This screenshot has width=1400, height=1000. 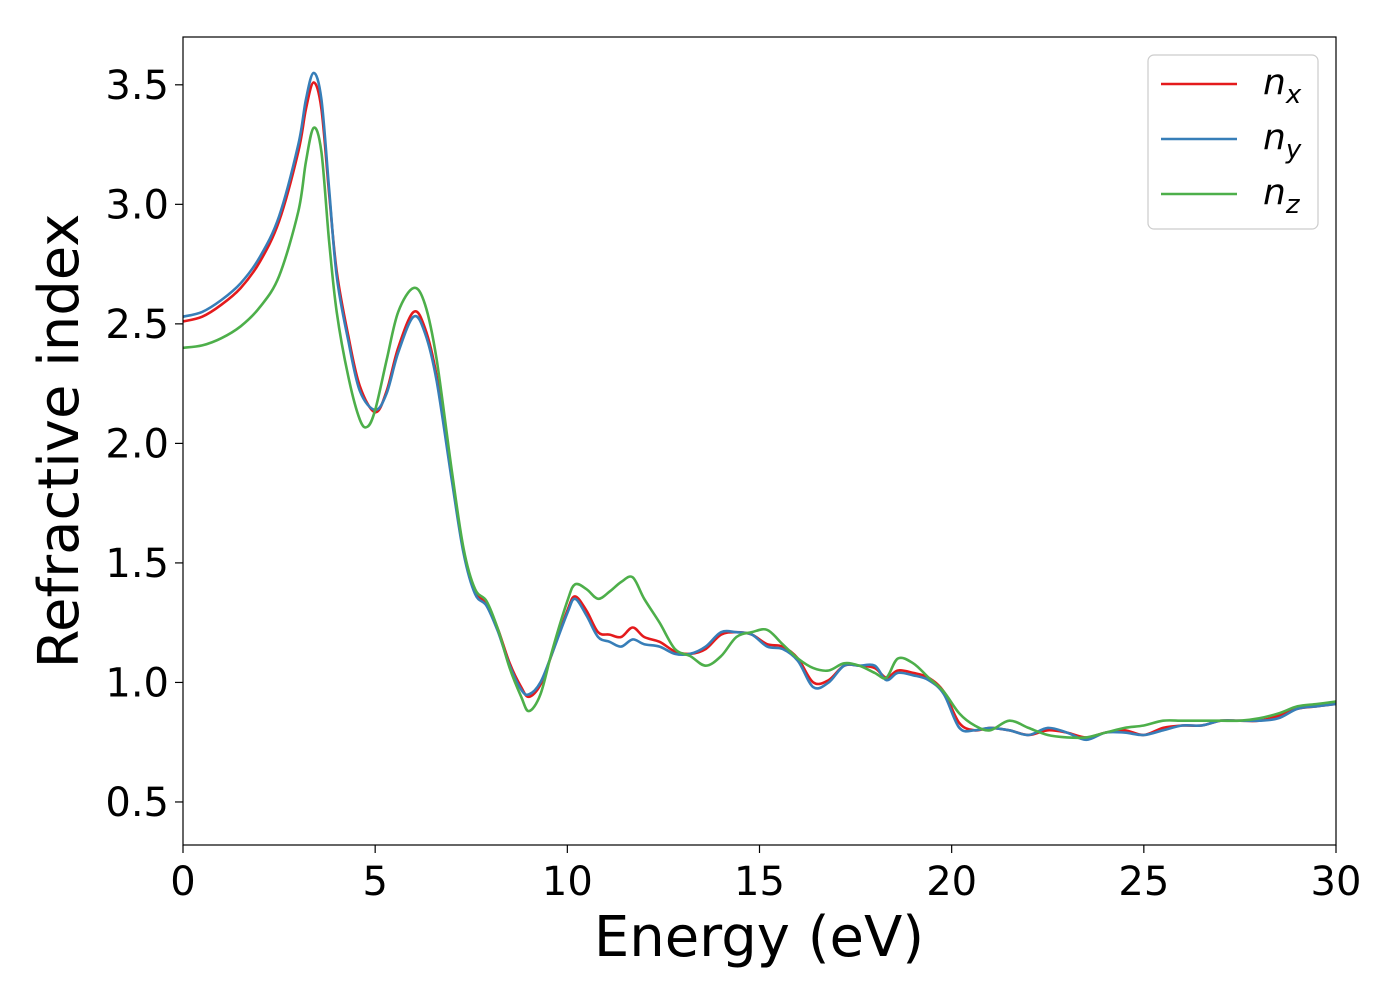 I want to click on x-axis-label: Energy (eV), so click(x=759, y=937).